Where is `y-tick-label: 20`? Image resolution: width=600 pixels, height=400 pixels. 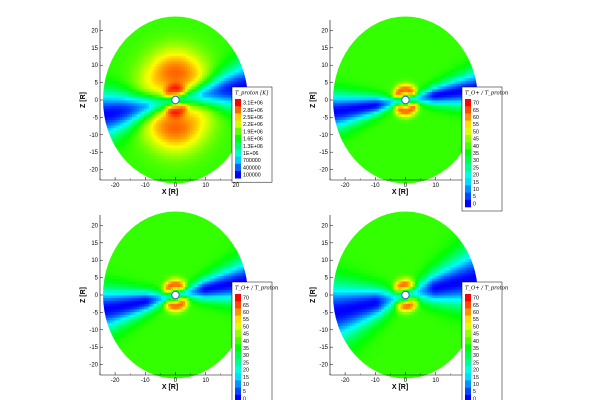 y-tick-label: 20 is located at coordinates (324, 226).